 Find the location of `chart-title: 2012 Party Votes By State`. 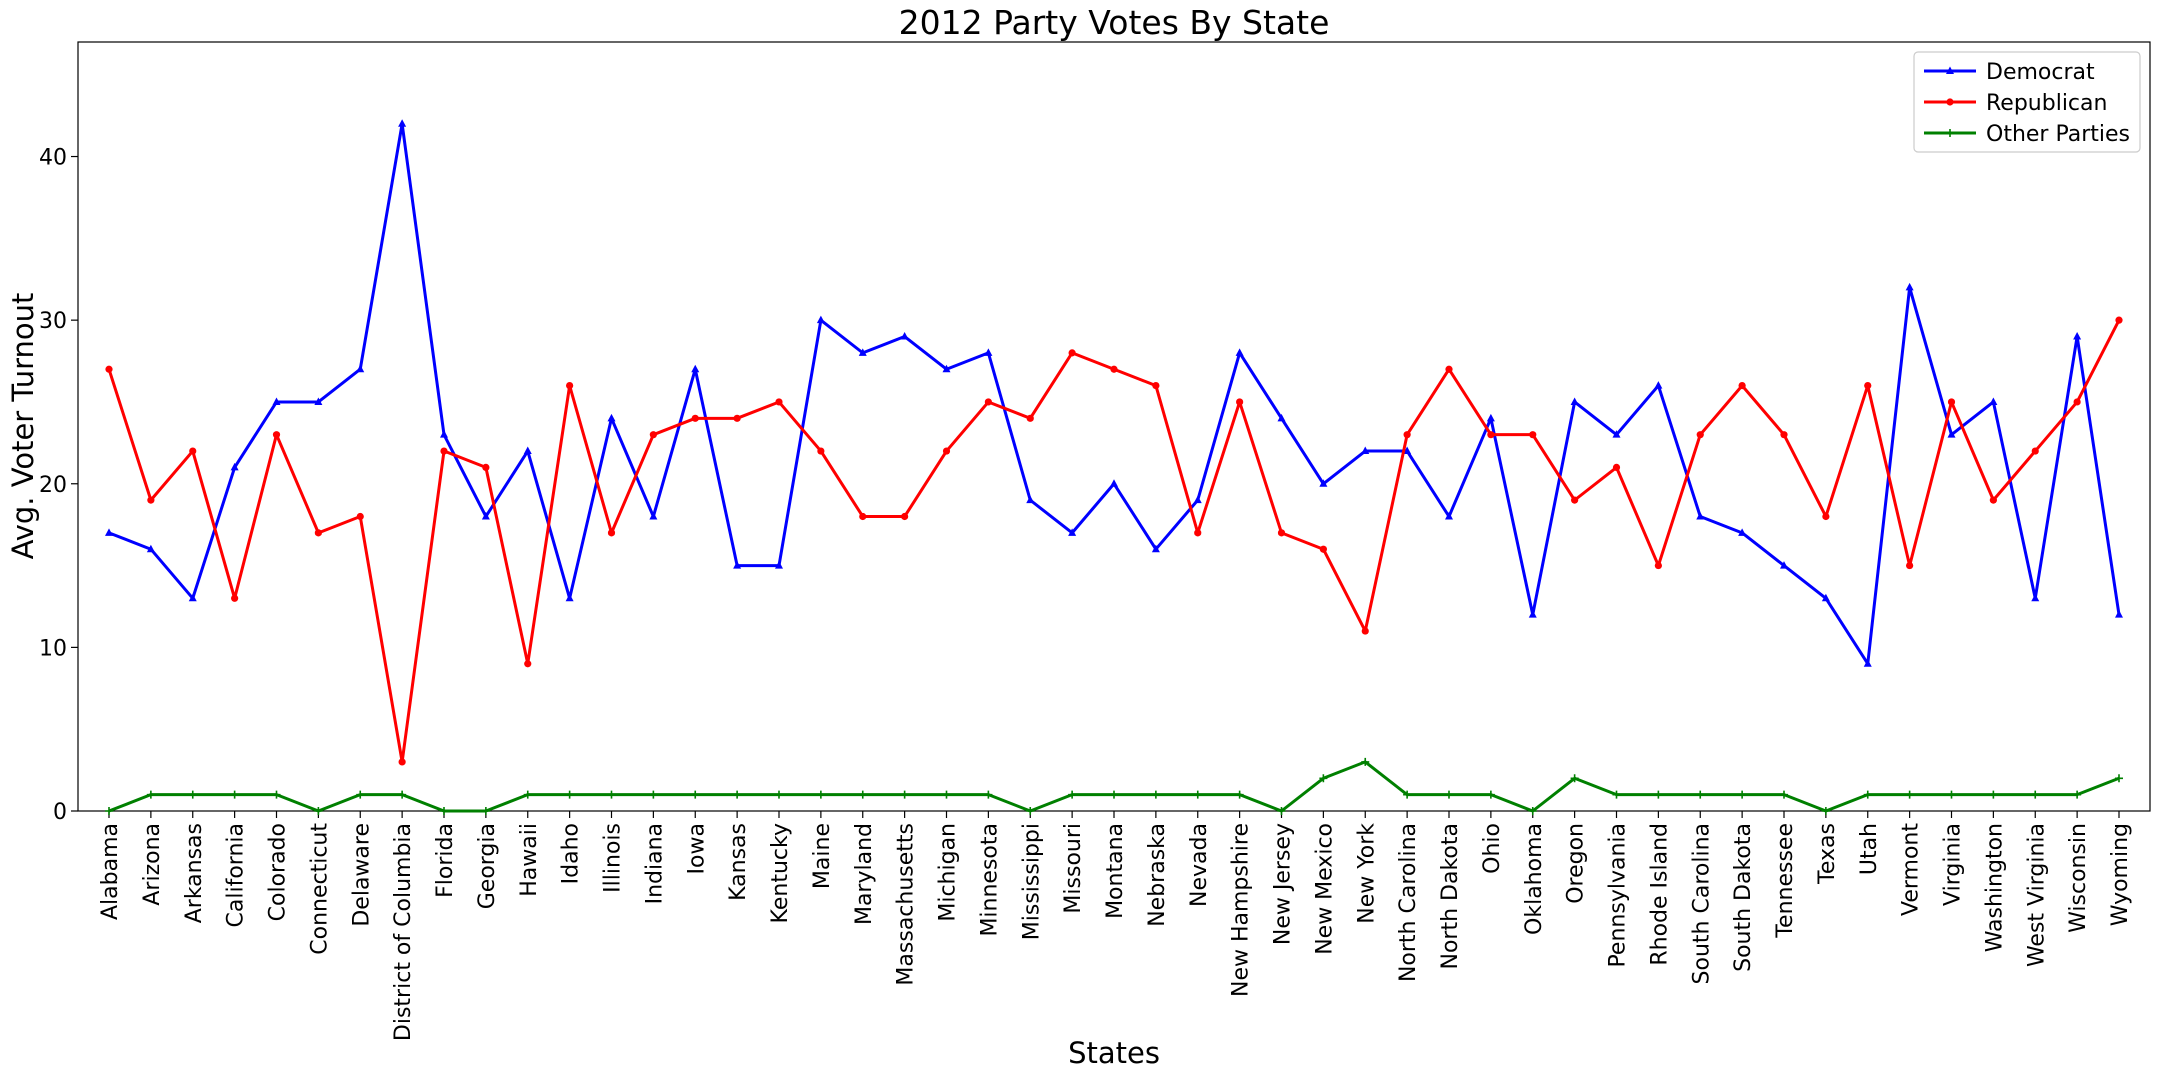

chart-title: 2012 Party Votes By State is located at coordinates (1114, 22).